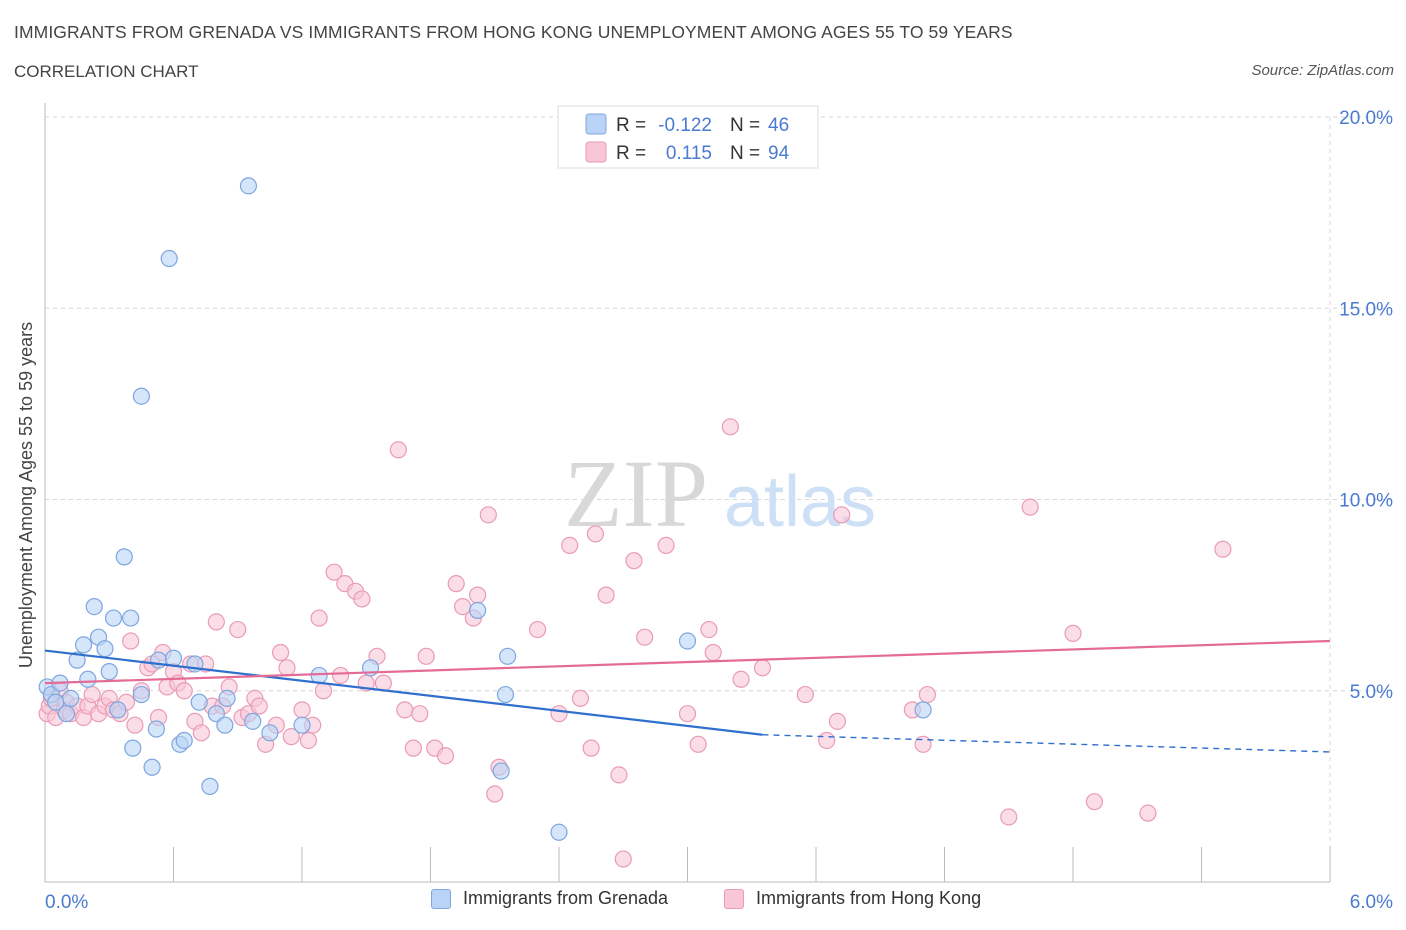 The image size is (1406, 930). I want to click on x-tick-label-min: 0.0%, so click(66, 902).